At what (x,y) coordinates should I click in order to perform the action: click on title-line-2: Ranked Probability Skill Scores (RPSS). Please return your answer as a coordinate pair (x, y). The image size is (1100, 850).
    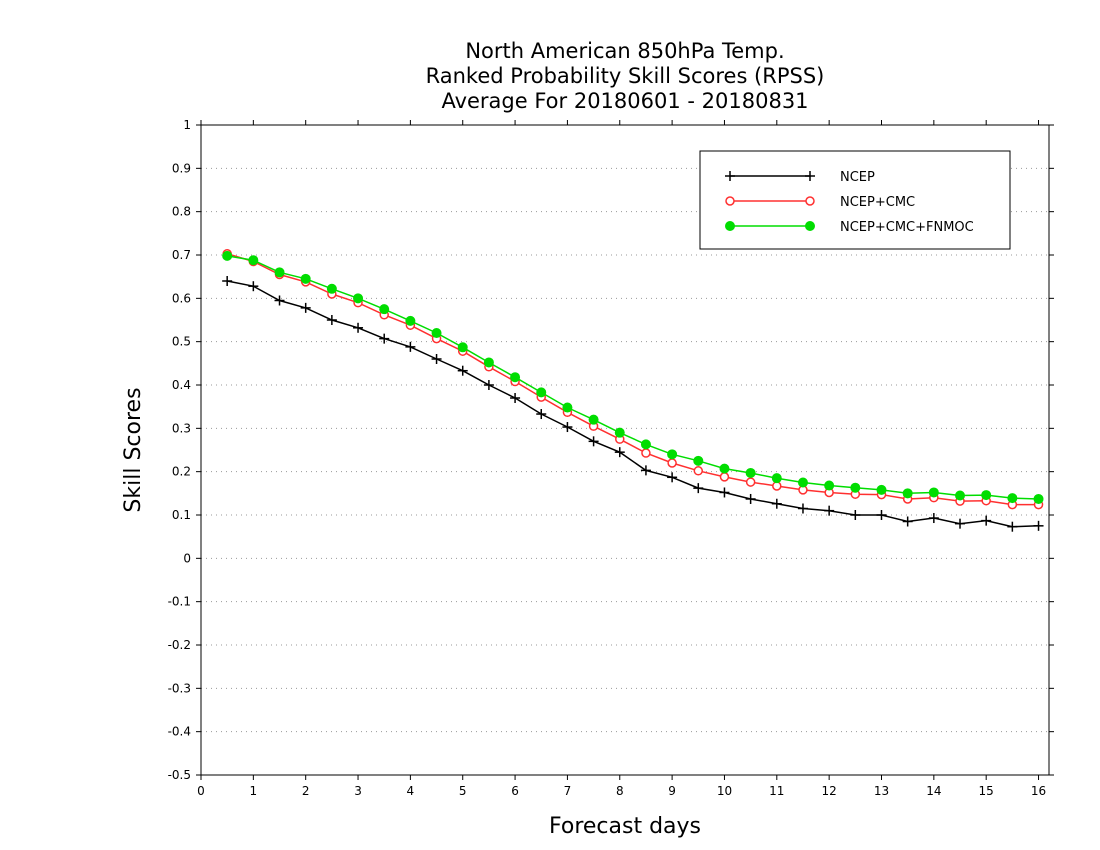
    Looking at the image, I should click on (625, 76).